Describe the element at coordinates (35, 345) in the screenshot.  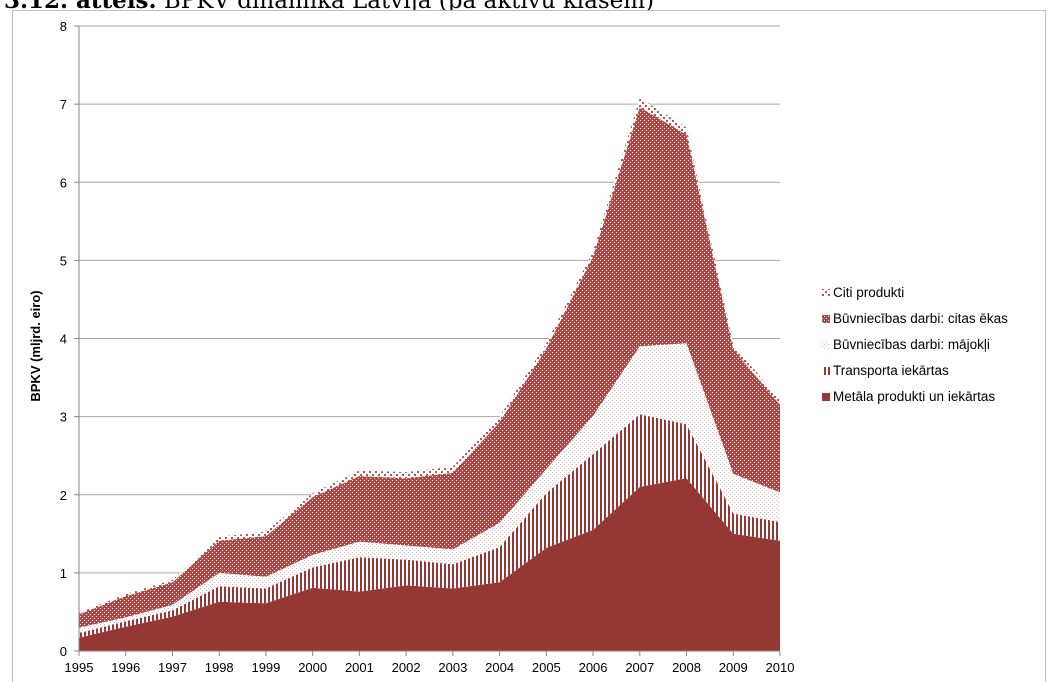
I see `y-axis-label: BPKV (mljrd. eiro)` at that location.